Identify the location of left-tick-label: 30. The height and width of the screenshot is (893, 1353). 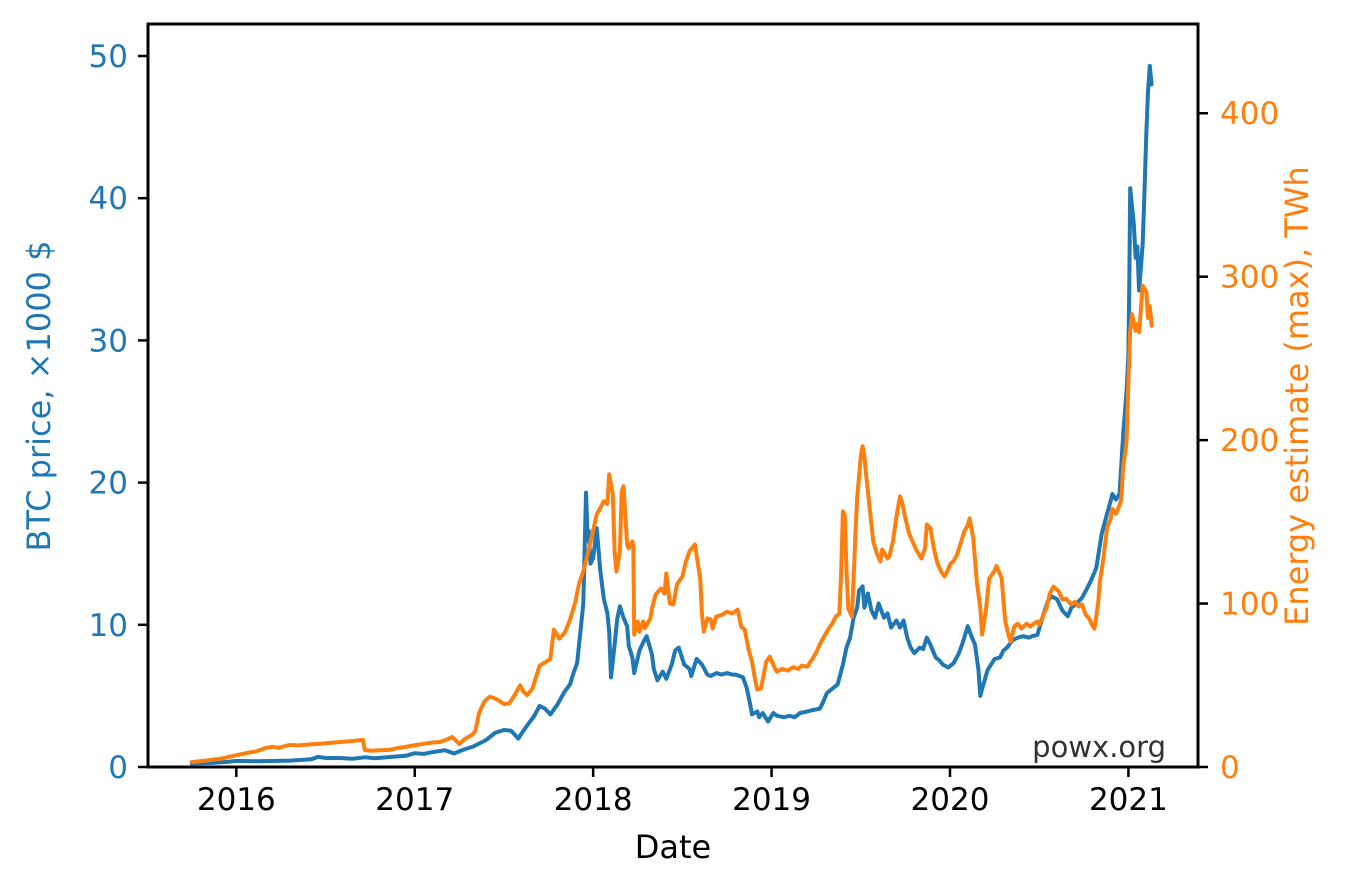
(108, 341).